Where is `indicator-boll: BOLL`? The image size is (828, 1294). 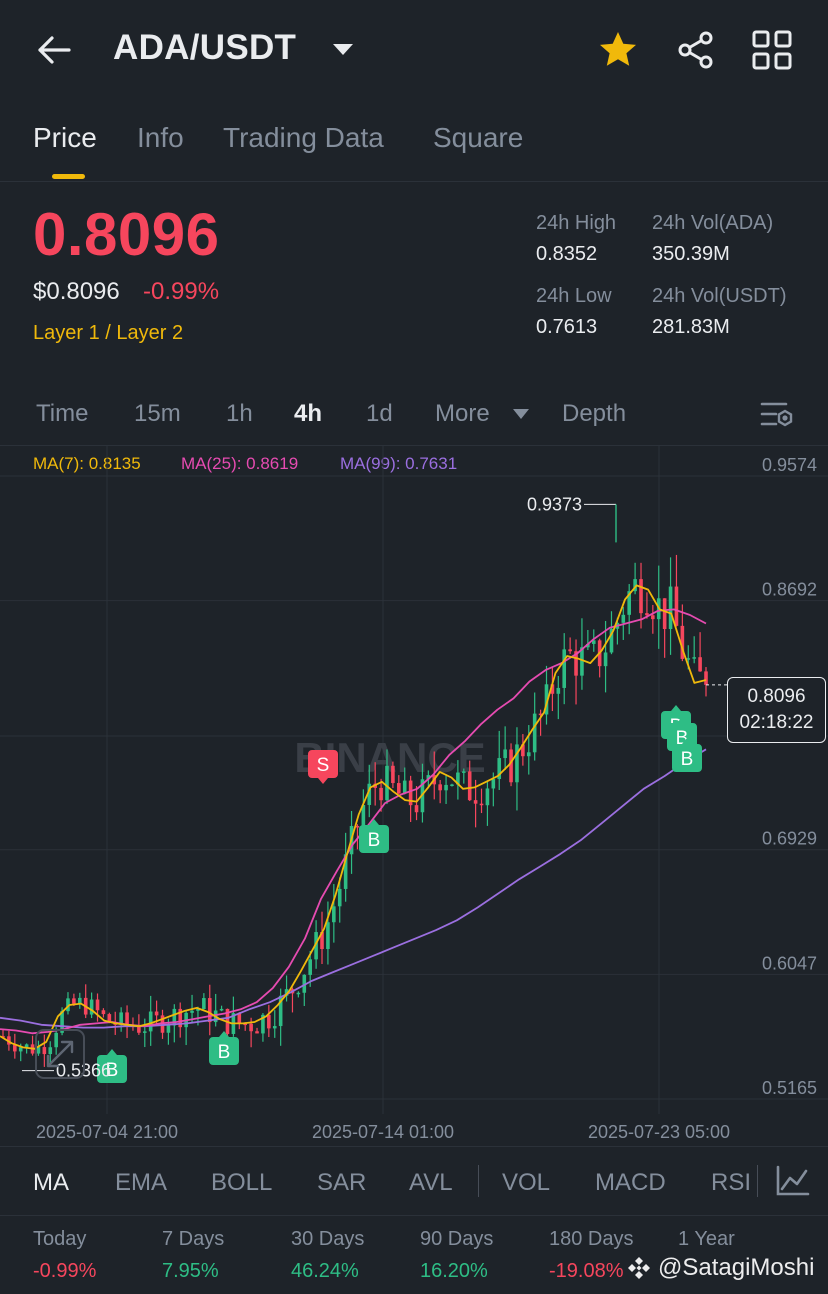
indicator-boll: BOLL is located at coordinates (242, 1182).